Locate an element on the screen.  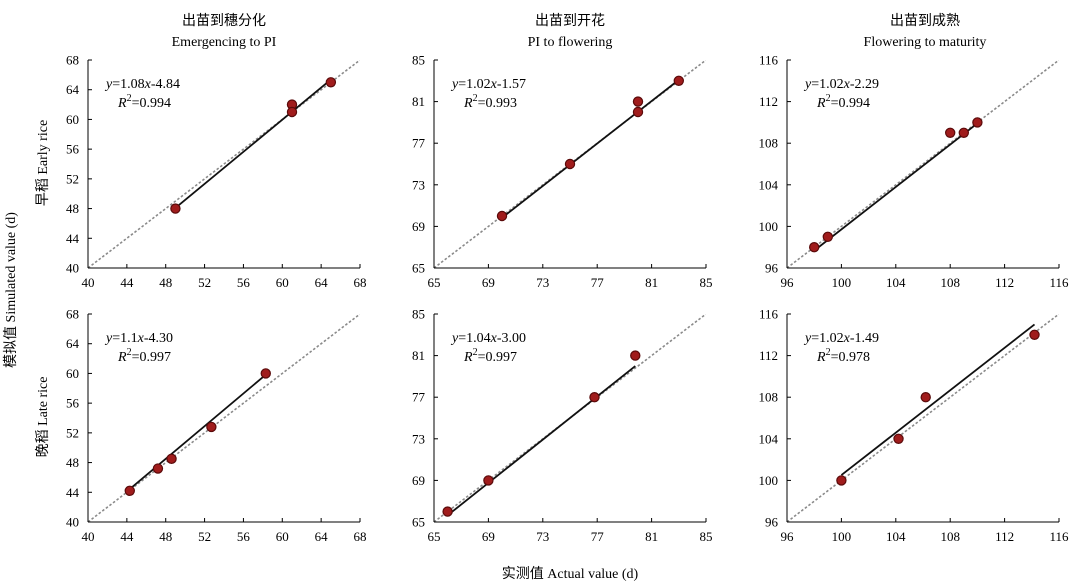
x-tick-label: 44 is located at coordinates (127, 536).